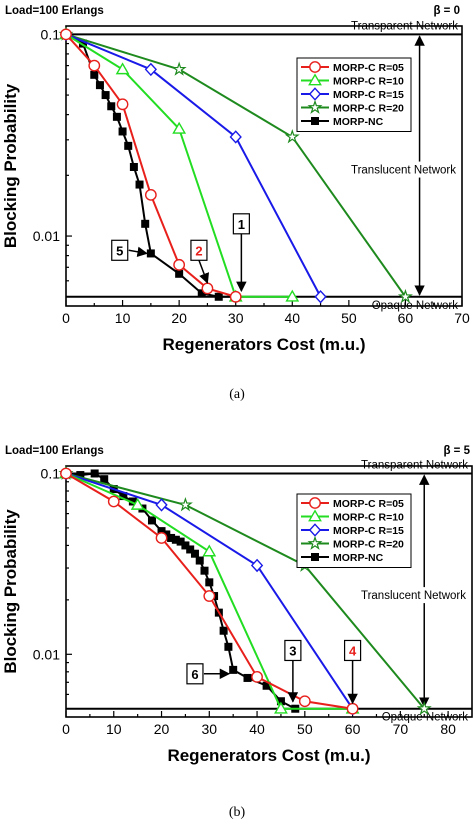 Image resolution: width=474 pixels, height=823 pixels. I want to click on beta-label: β = 0, so click(446, 11).